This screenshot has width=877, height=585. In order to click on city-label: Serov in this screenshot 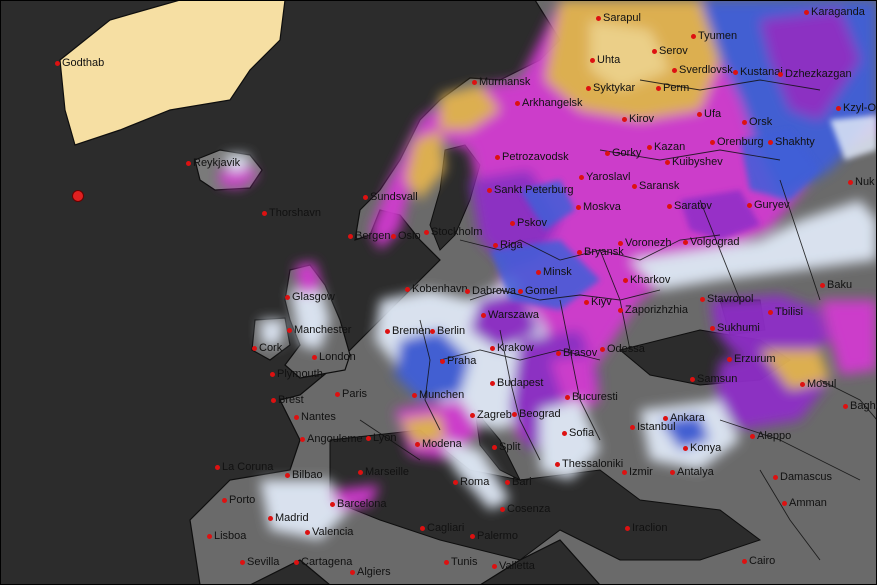, I will do `click(670, 51)`.